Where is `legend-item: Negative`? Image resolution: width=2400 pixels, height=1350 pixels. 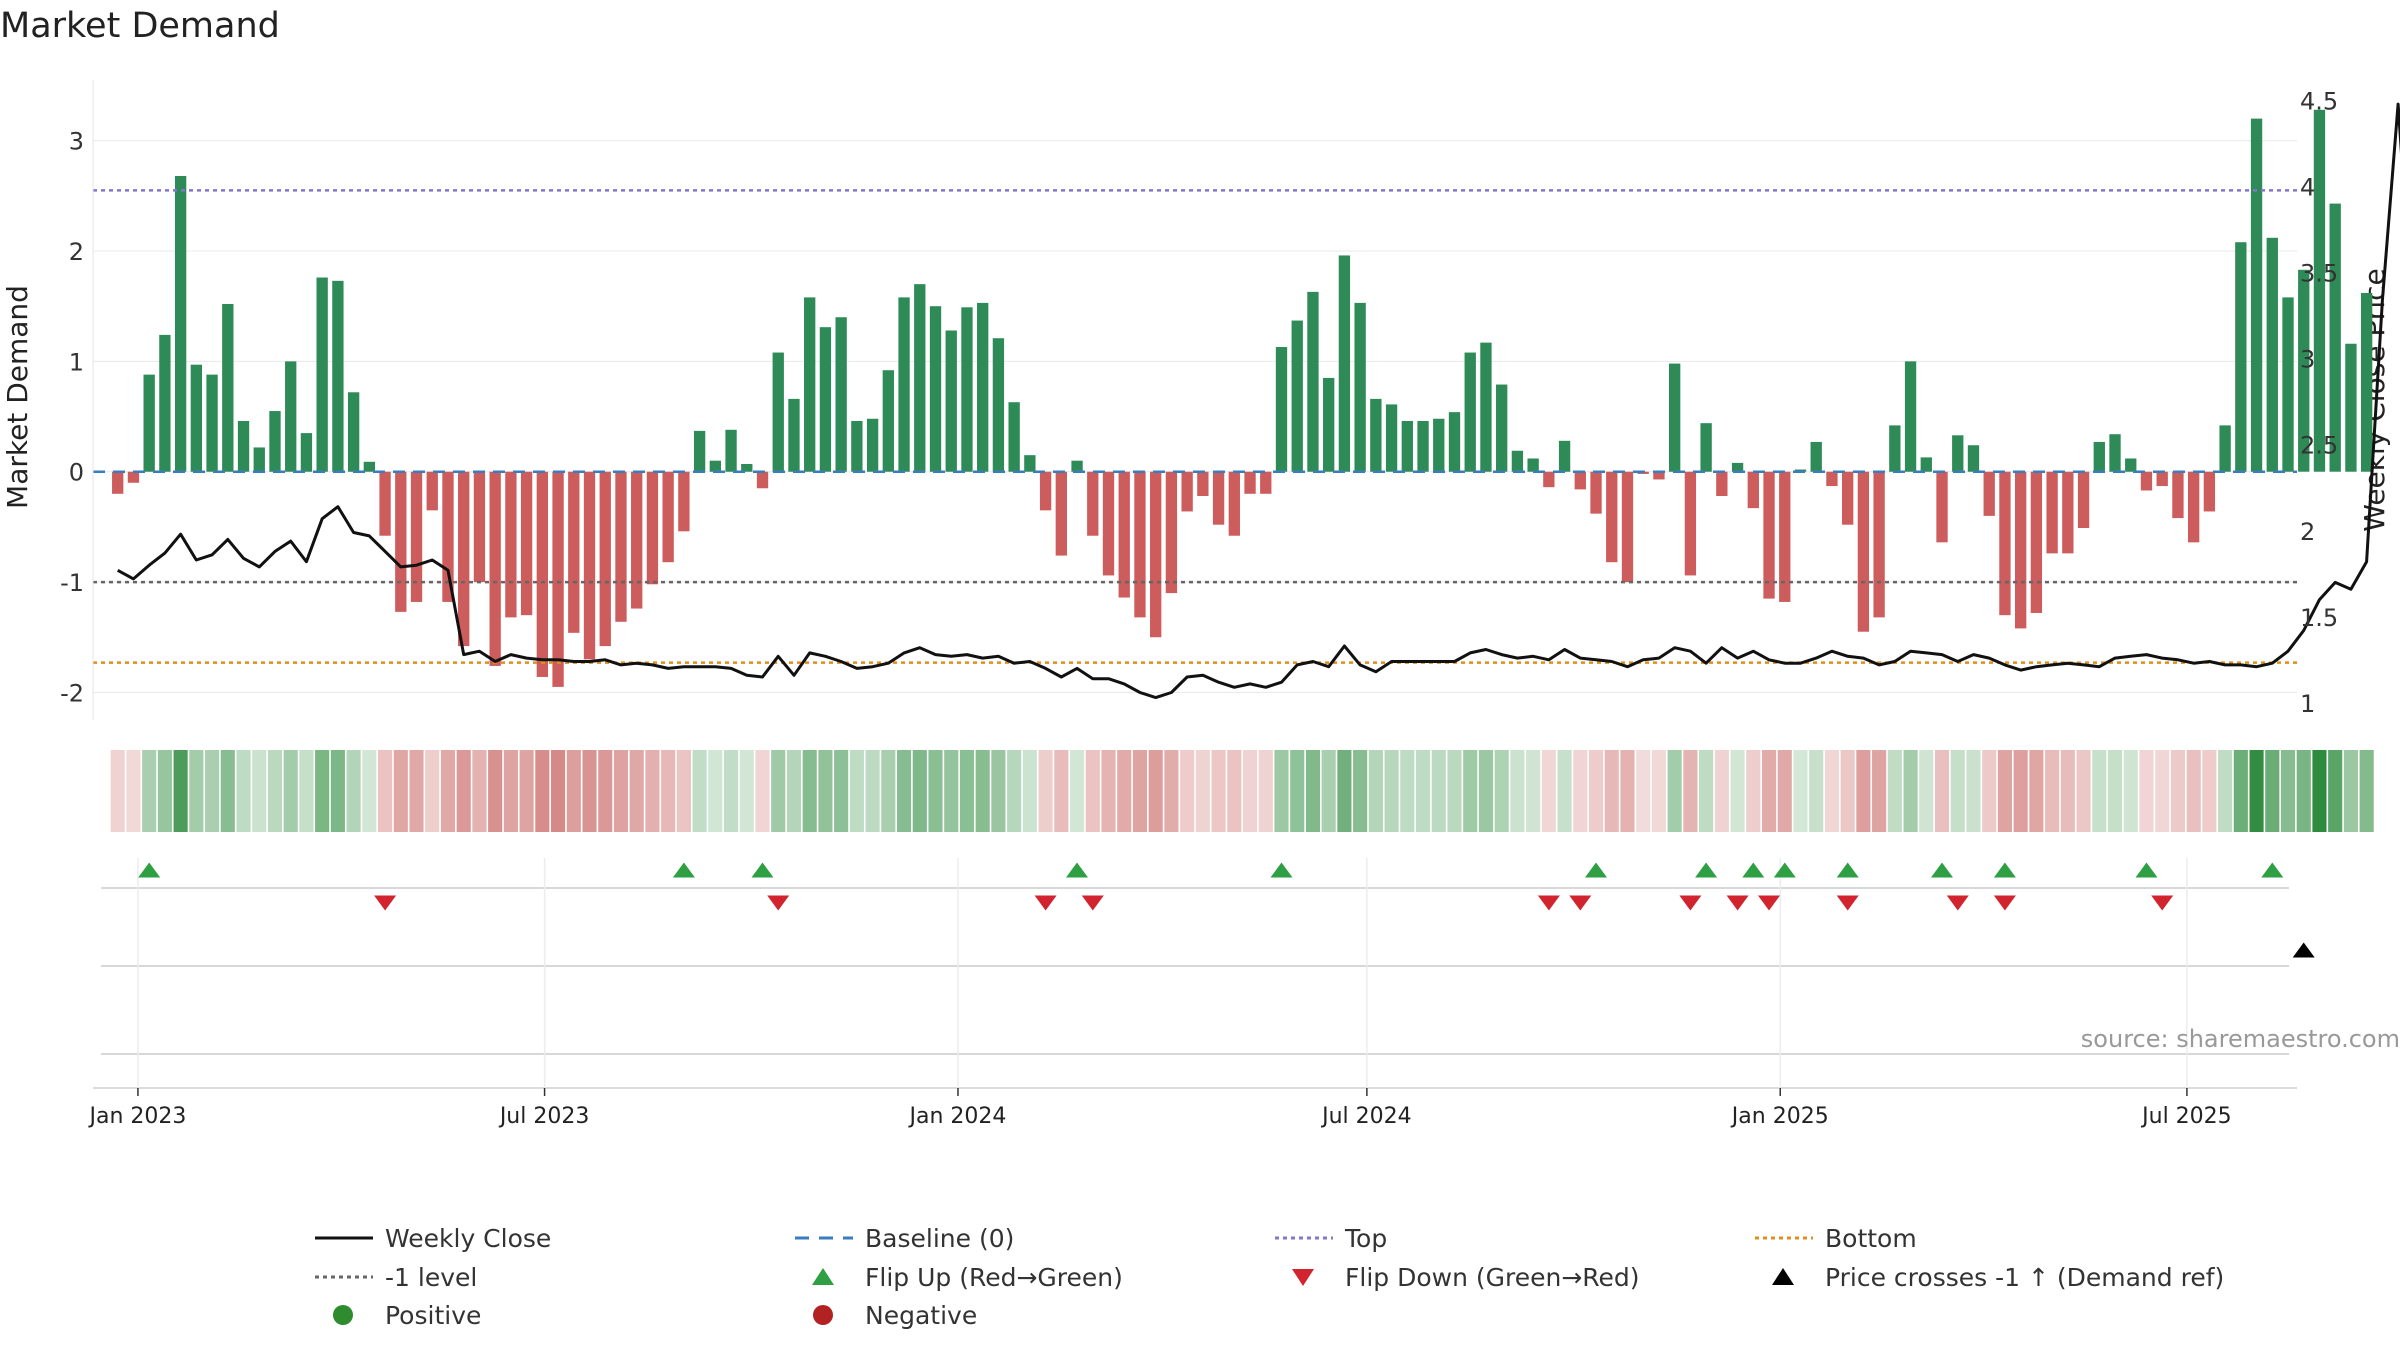
legend-item: Negative is located at coordinates (895, 1315).